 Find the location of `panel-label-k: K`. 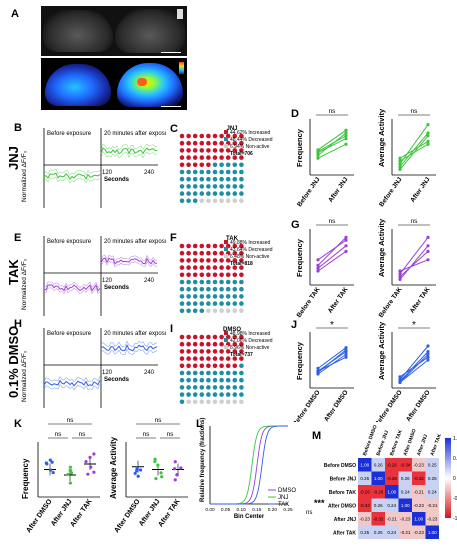

panel-label-k: K is located at coordinates (18, 424).